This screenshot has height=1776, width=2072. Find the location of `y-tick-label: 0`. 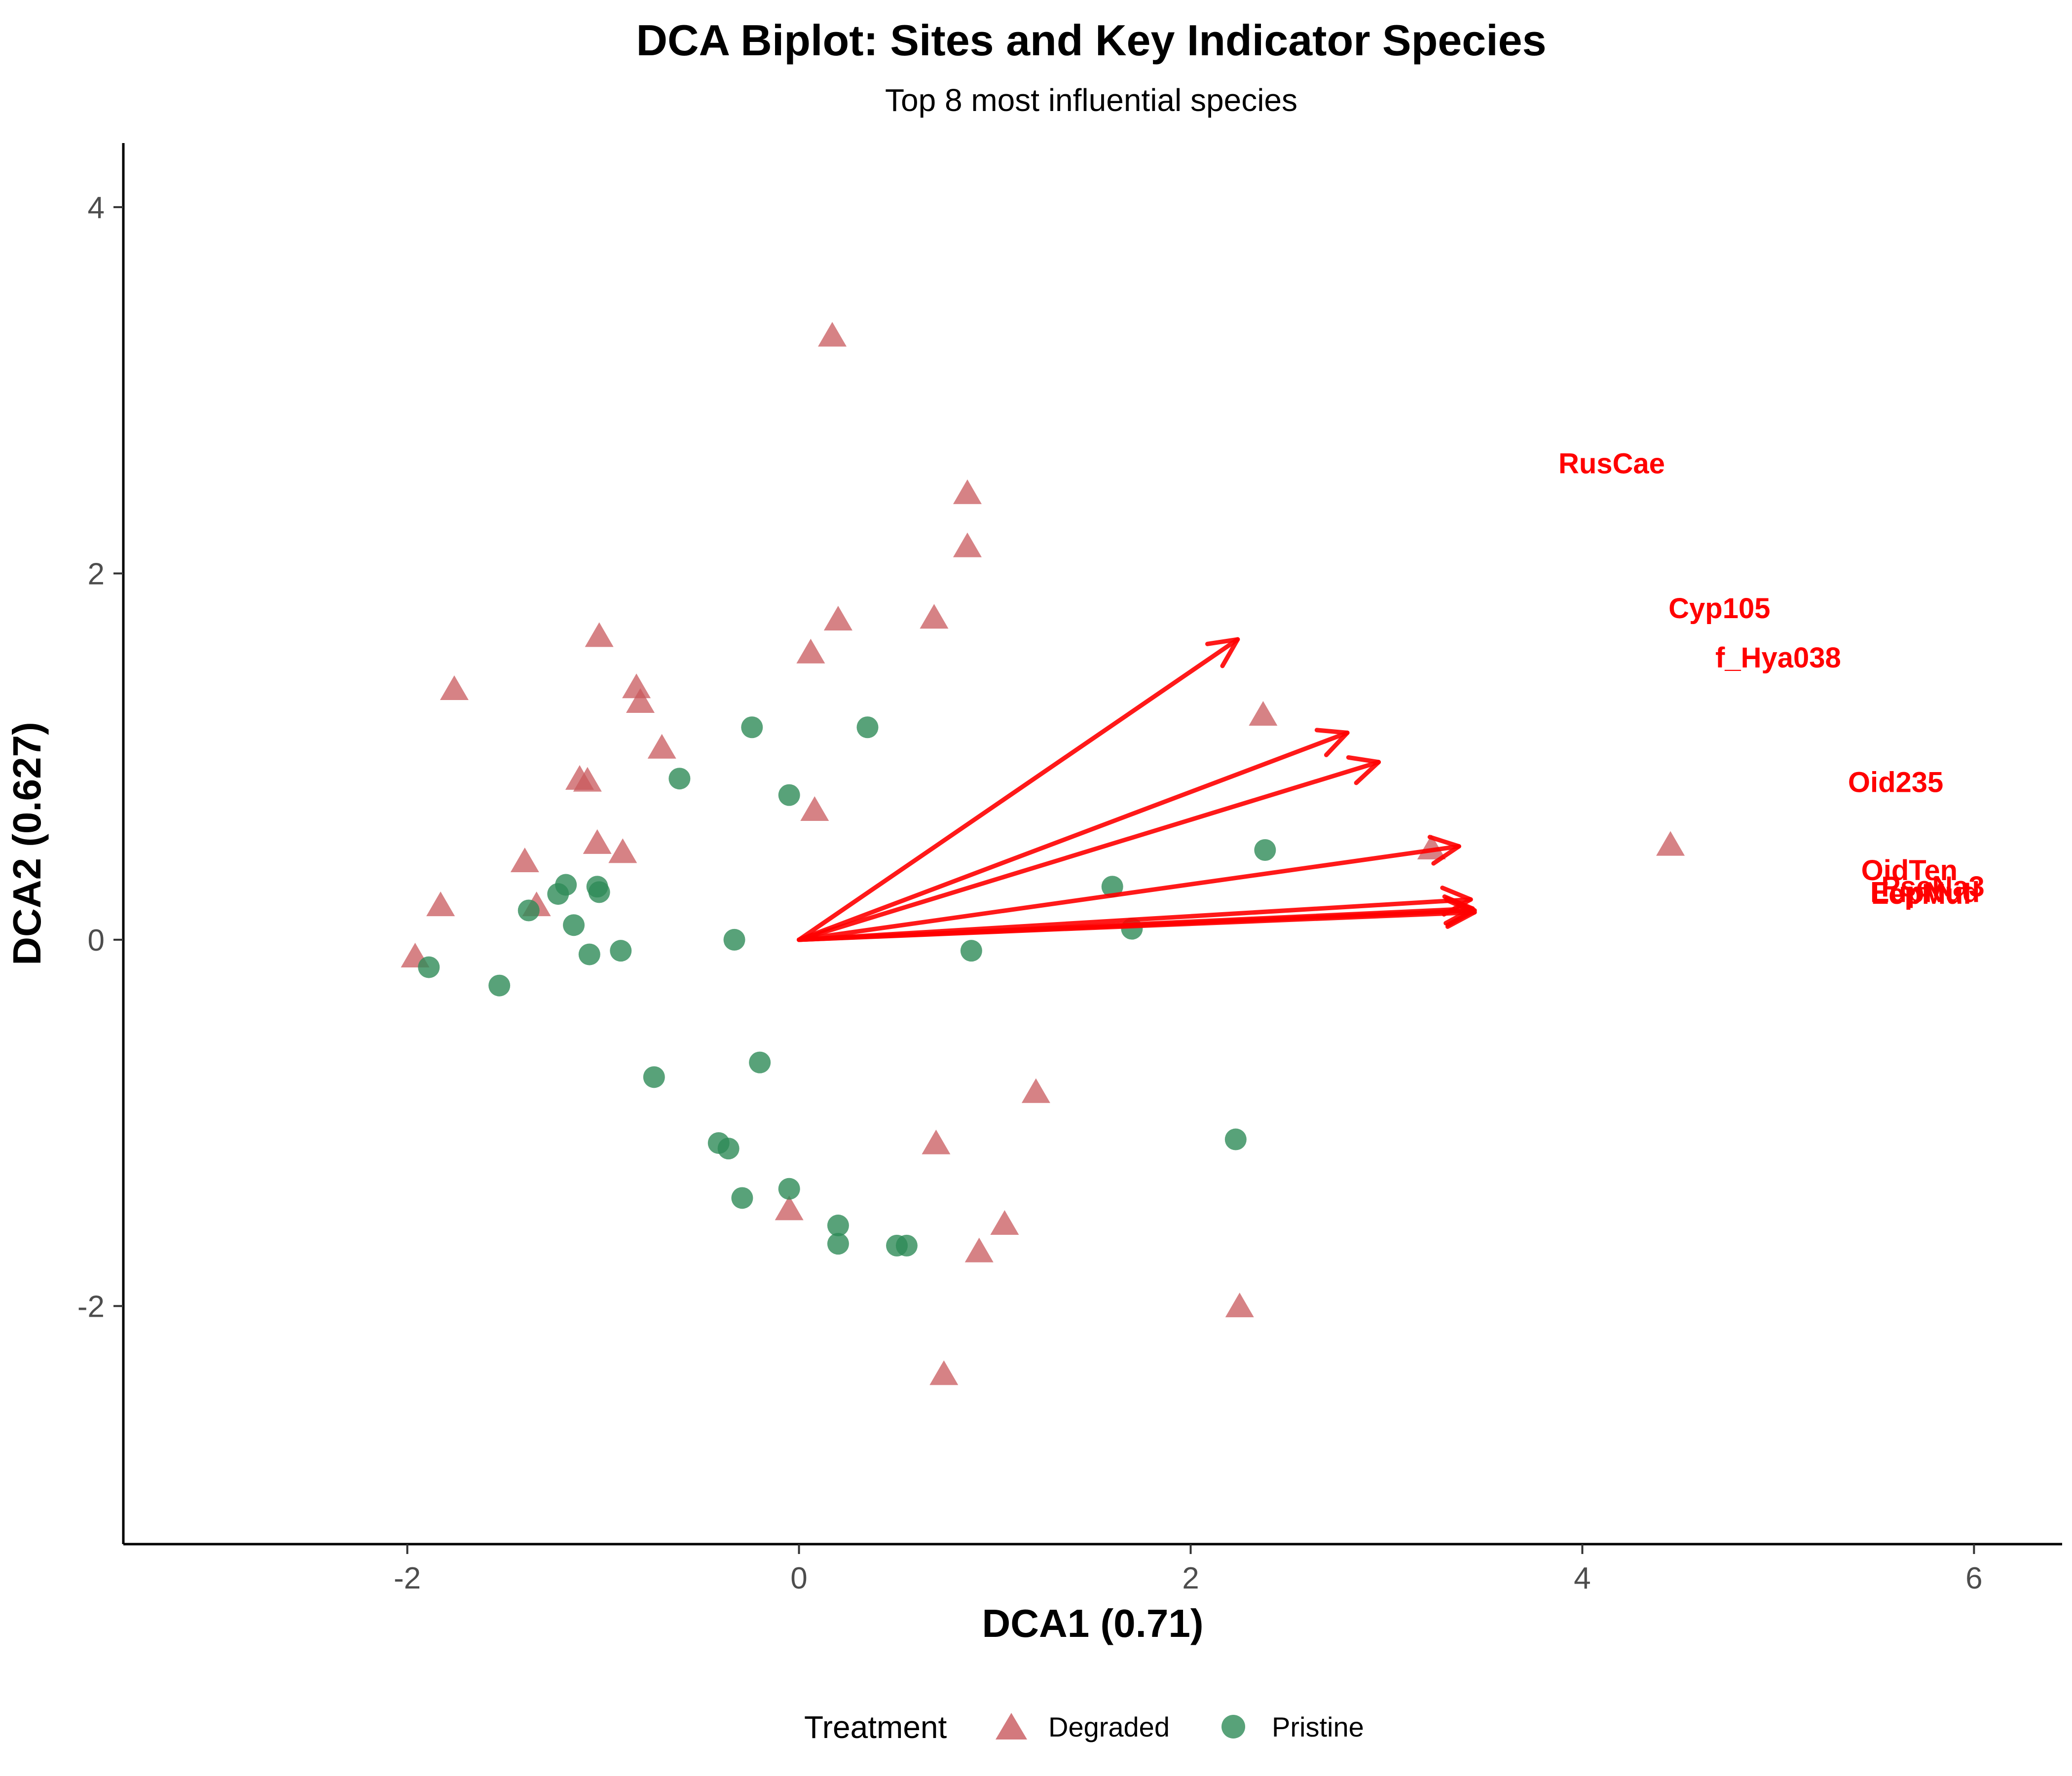

y-tick-label: 0 is located at coordinates (97, 941).